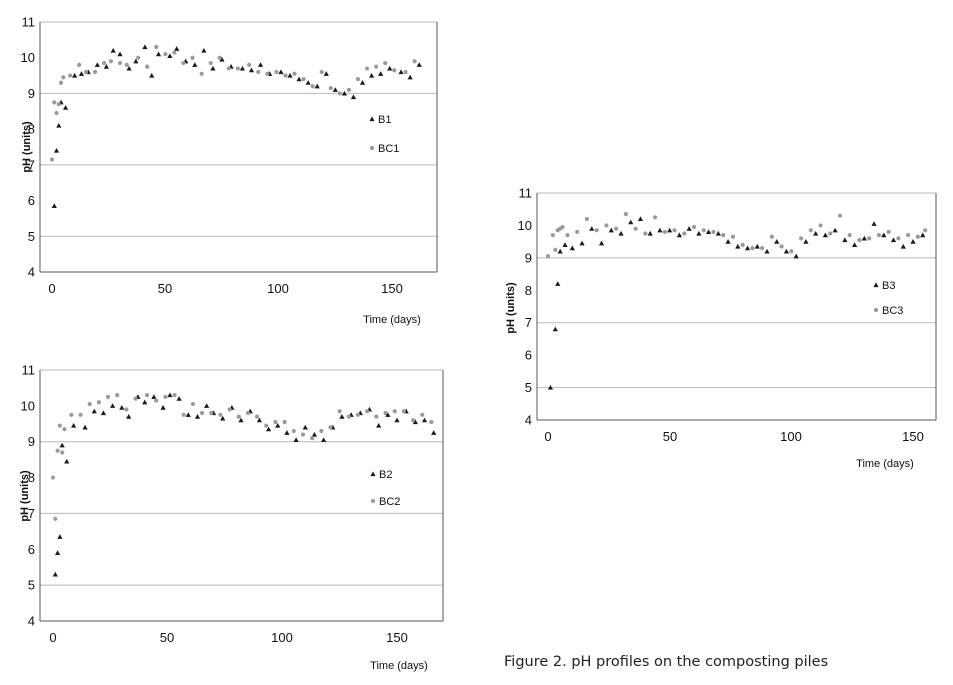 The height and width of the screenshot is (685, 953). Describe the element at coordinates (892, 311) in the screenshot. I see `legend-label-bc3: BC3` at that location.